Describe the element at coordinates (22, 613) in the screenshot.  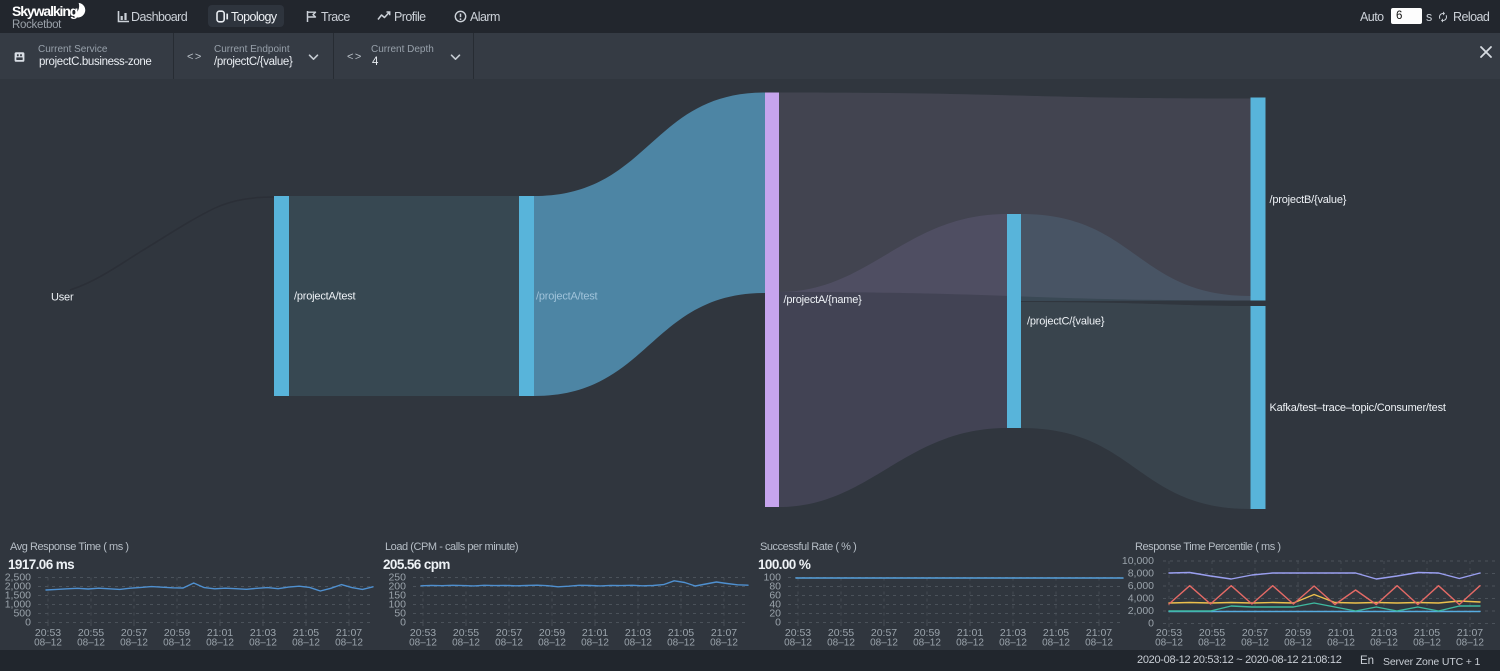
I see `svg-text: 500` at that location.